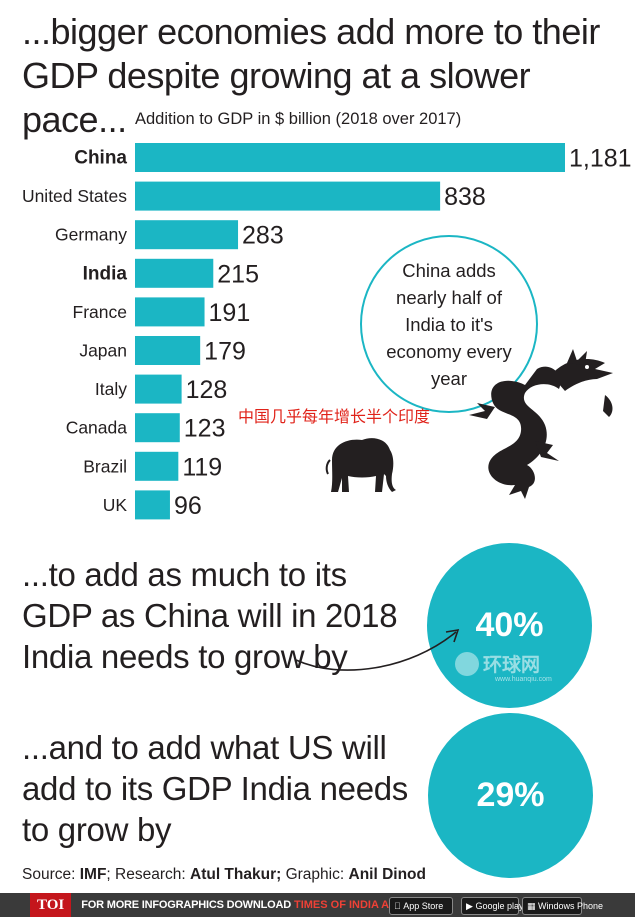  What do you see at coordinates (263, 236) in the screenshot?
I see `value-label: 283` at bounding box center [263, 236].